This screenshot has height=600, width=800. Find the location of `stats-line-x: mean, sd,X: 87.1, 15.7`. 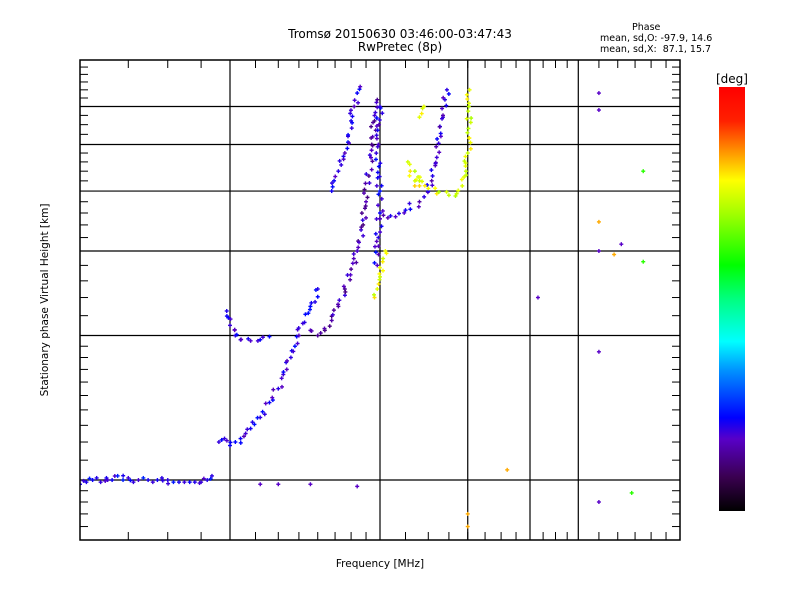

stats-line-x: mean, sd,X: 87.1, 15.7 is located at coordinates (656, 49).